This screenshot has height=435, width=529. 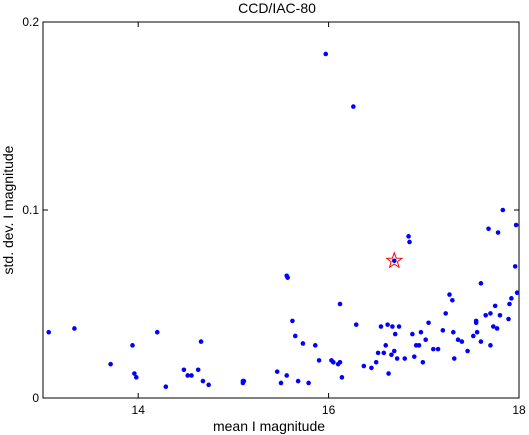 What do you see at coordinates (139, 410) in the screenshot?
I see `x-tick-label: 14` at bounding box center [139, 410].